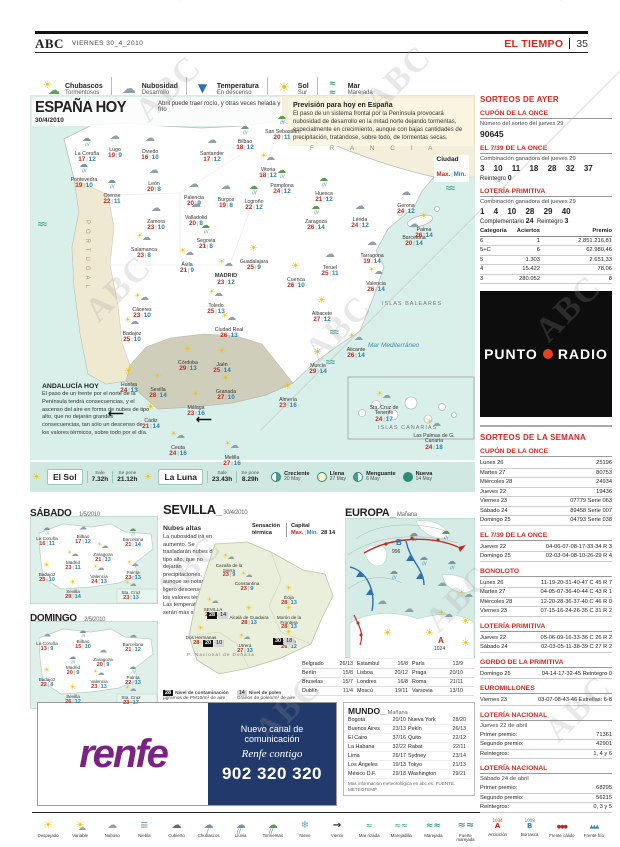 This screenshot has width=620, height=847. I want to click on symbol-legend-item: Nuboso, so click(112, 829).